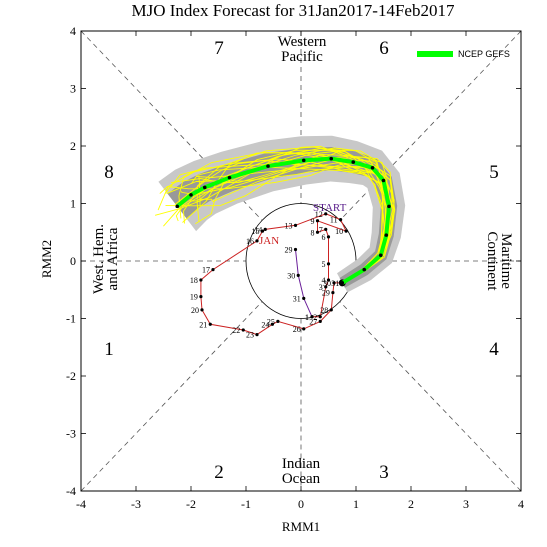 Image resolution: width=547 pixels, height=547 pixels. What do you see at coordinates (73, 89) in the screenshot?
I see `y-tick-label: 3` at bounding box center [73, 89].